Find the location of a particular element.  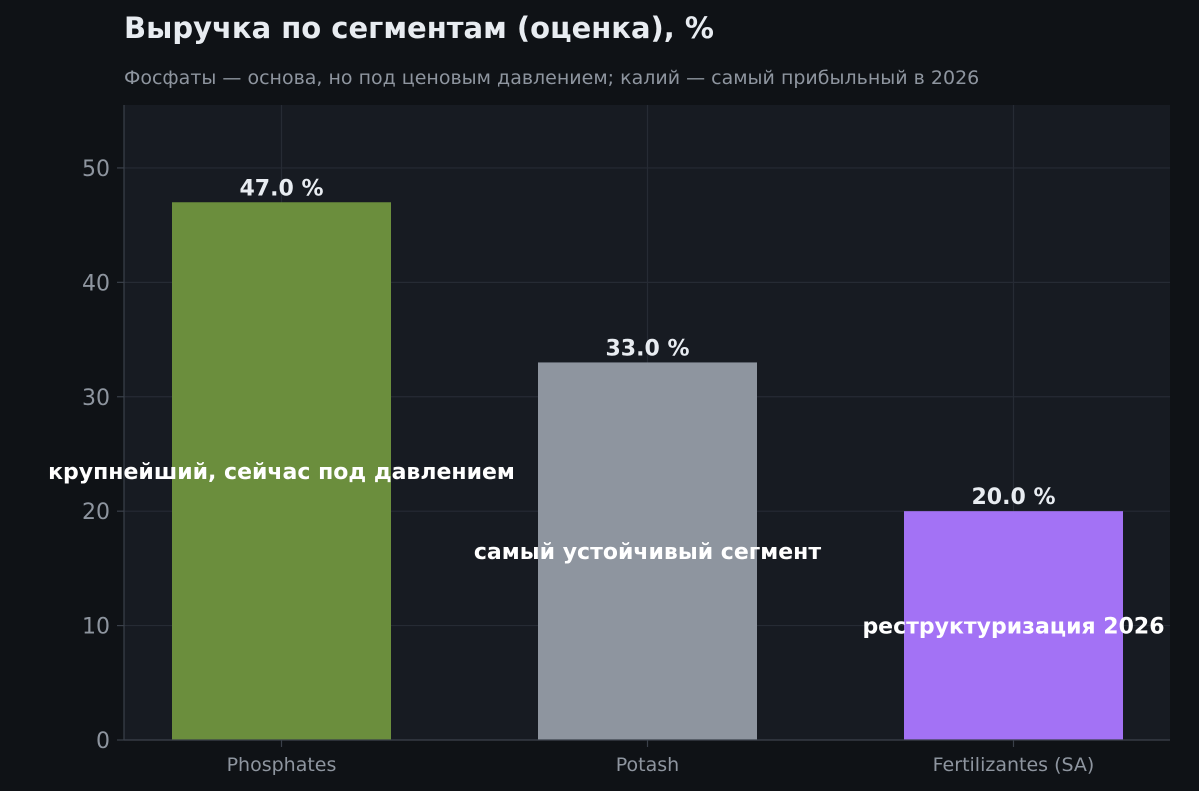

bar-fertilizantes-sa is located at coordinates (1013, 625).